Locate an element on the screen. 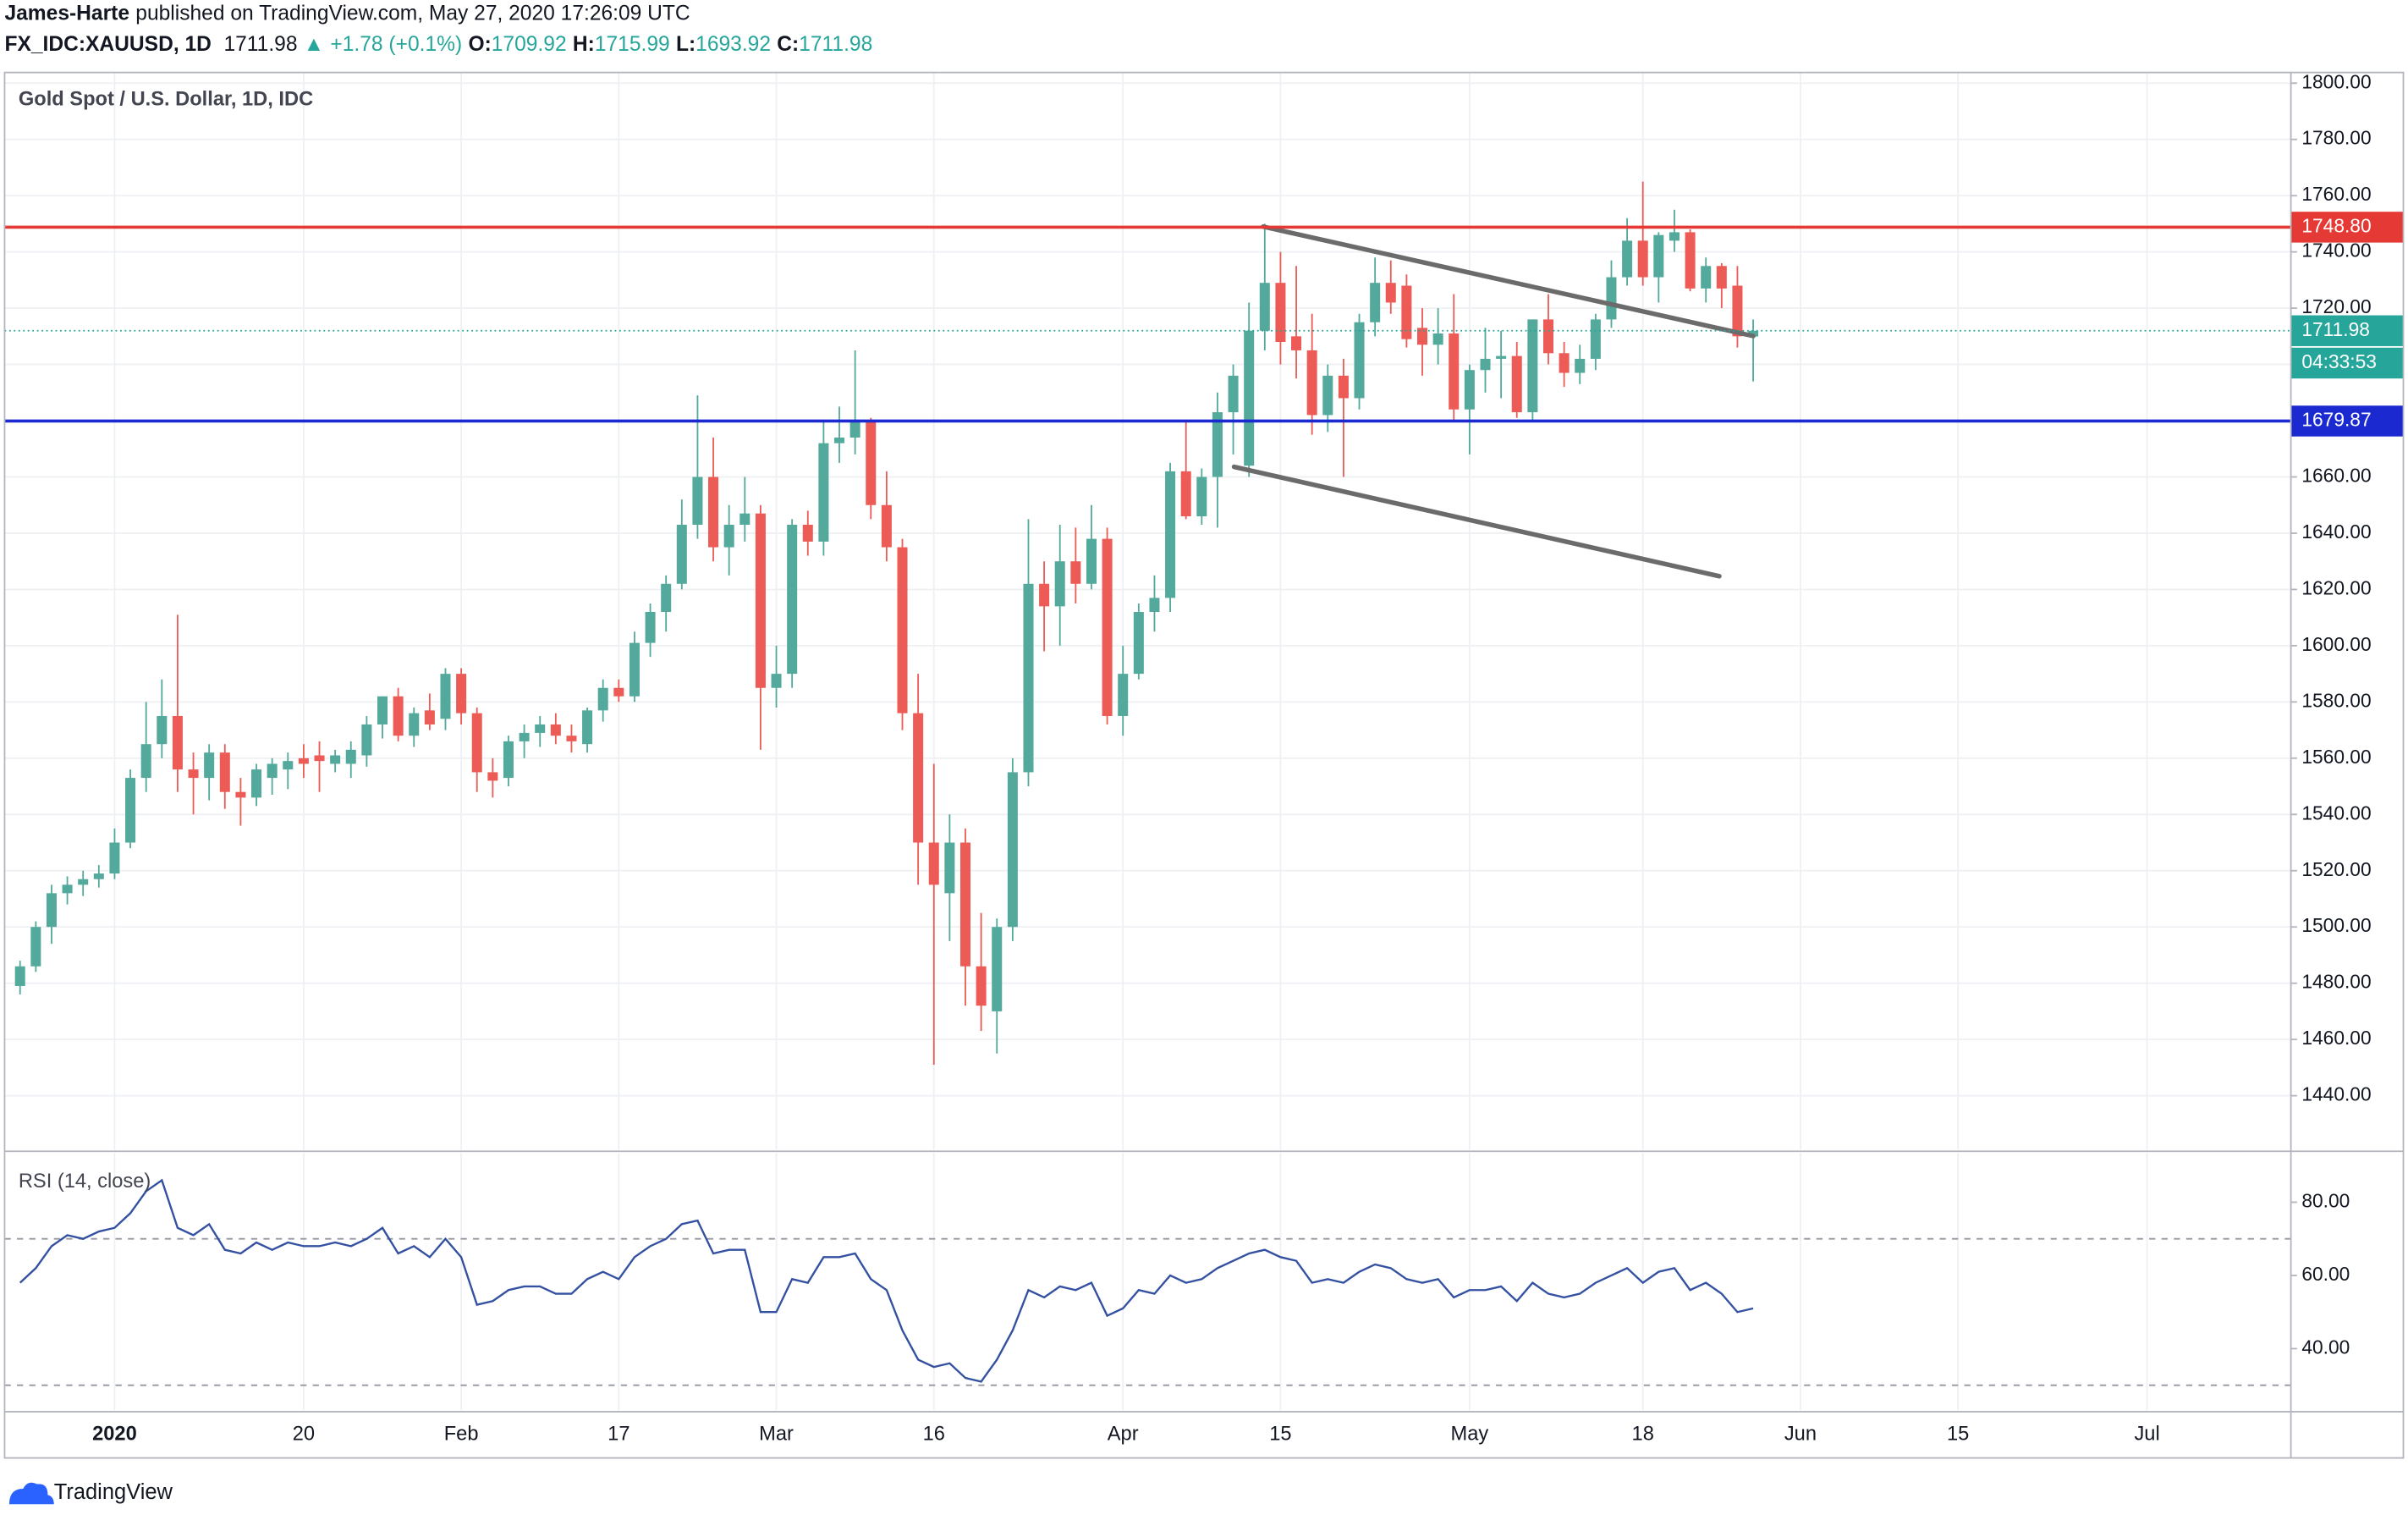  time-label: 15 is located at coordinates (1958, 1435).